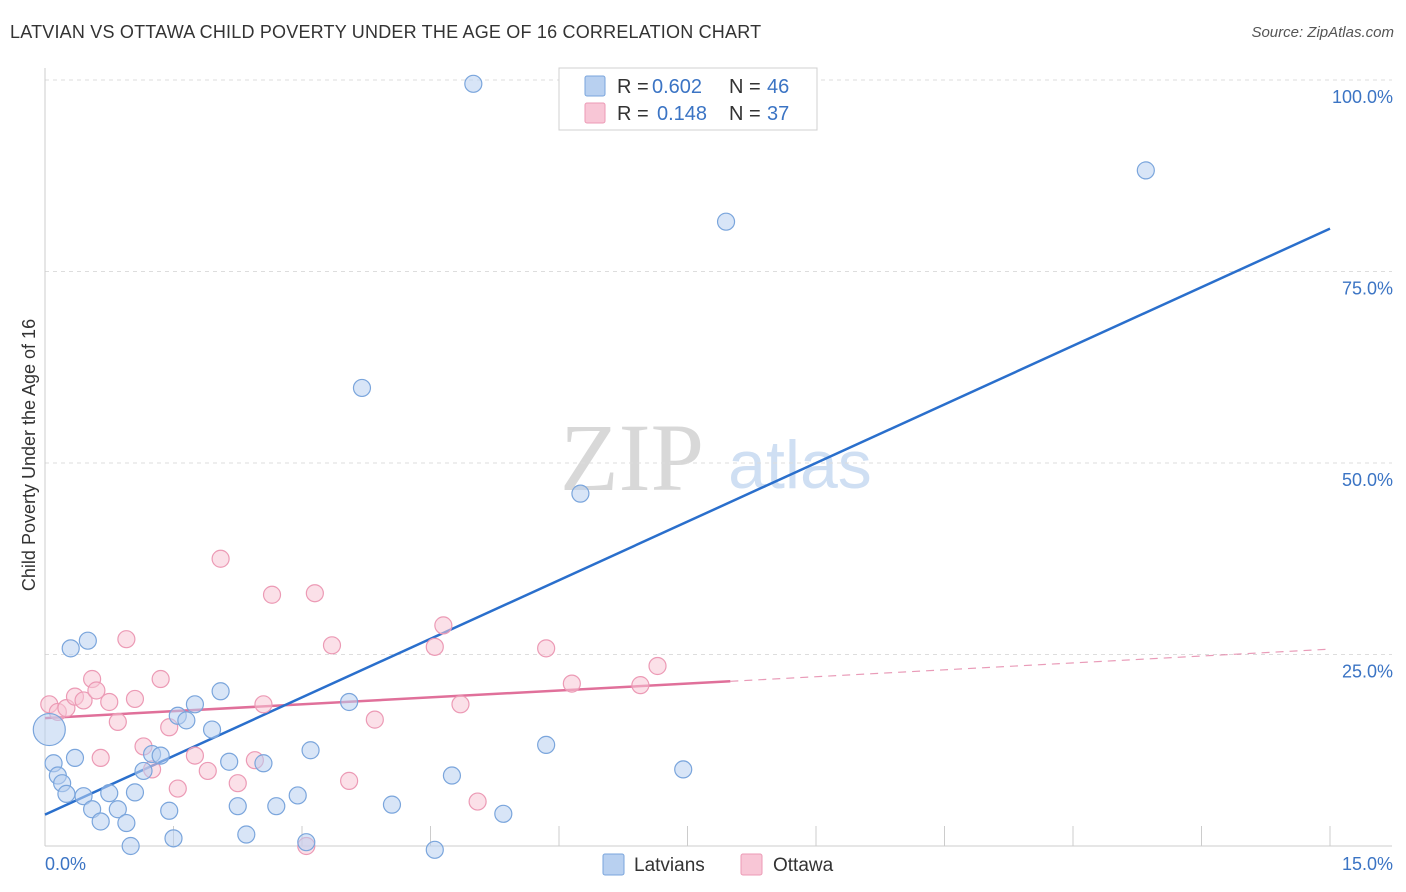  What do you see at coordinates (682, 114) in the screenshot?
I see `legend-r-value-ottawa: 0.148` at bounding box center [682, 114].